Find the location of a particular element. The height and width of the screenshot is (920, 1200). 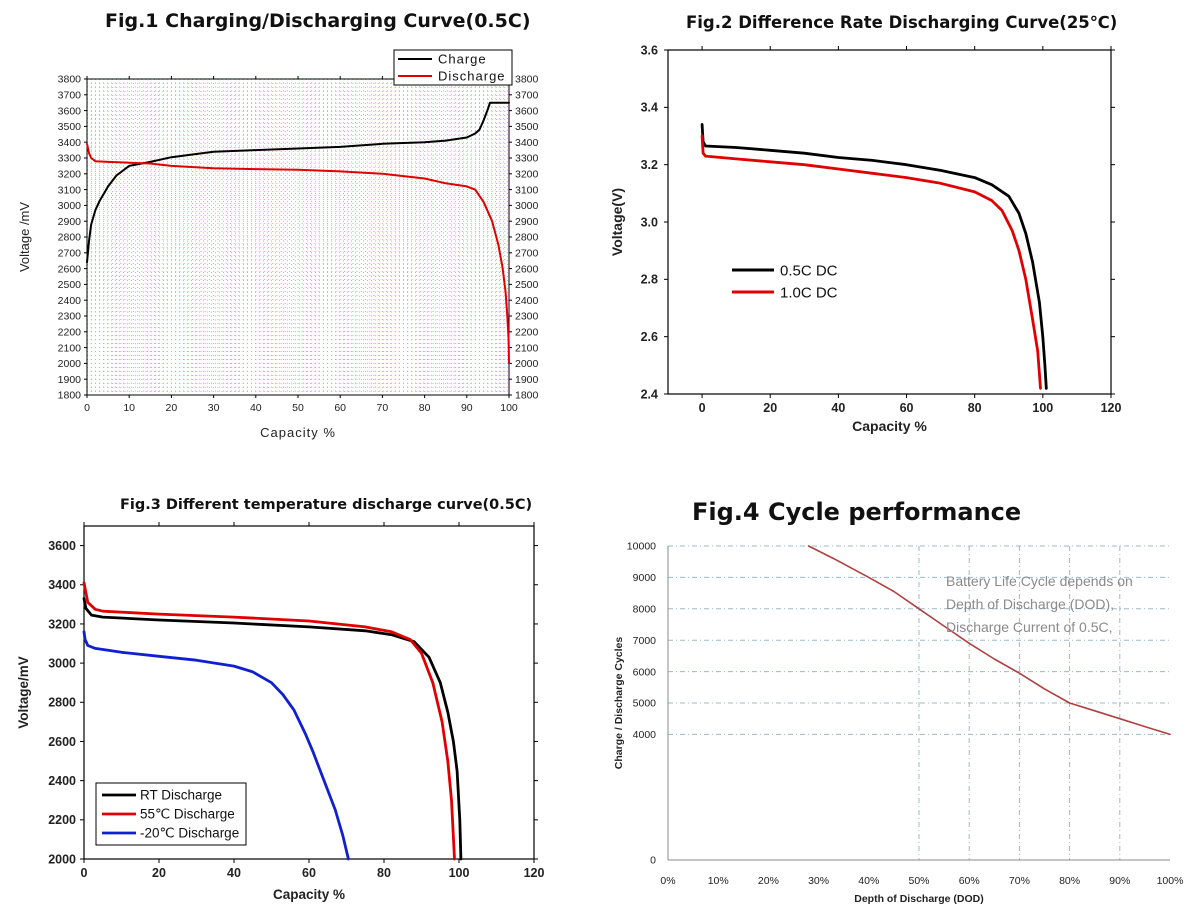

x-tick-label: 80 is located at coordinates (975, 408).